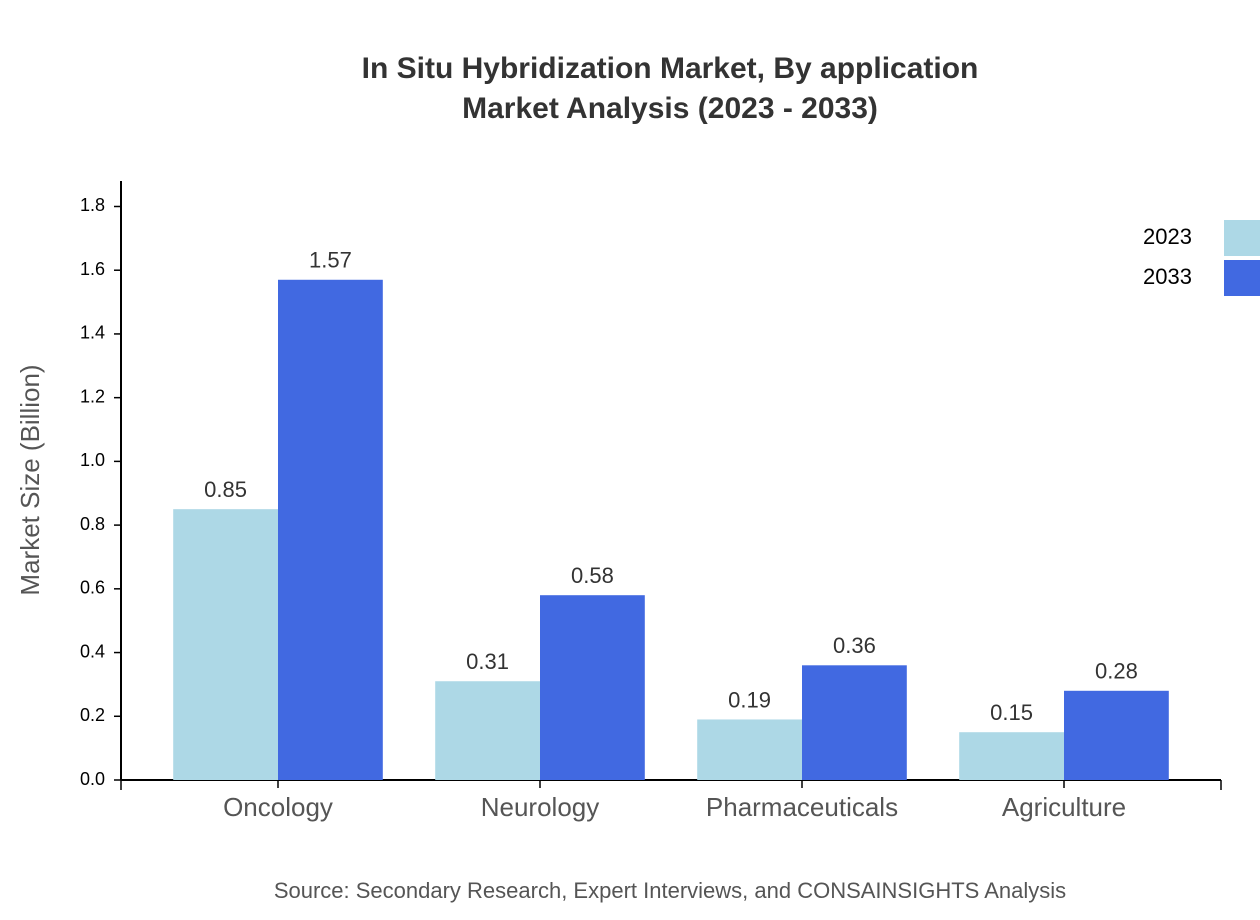 The width and height of the screenshot is (1260, 920). I want to click on y-tick-label: 1.2, so click(92, 396).